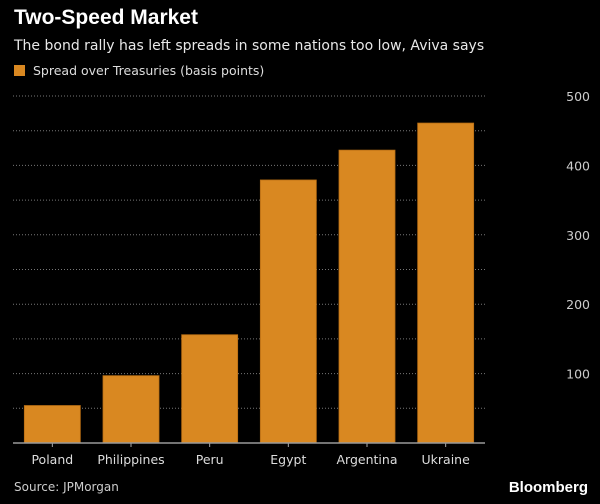 The image size is (600, 504). Describe the element at coordinates (210, 459) in the screenshot. I see `x-tick-label: Peru` at that location.